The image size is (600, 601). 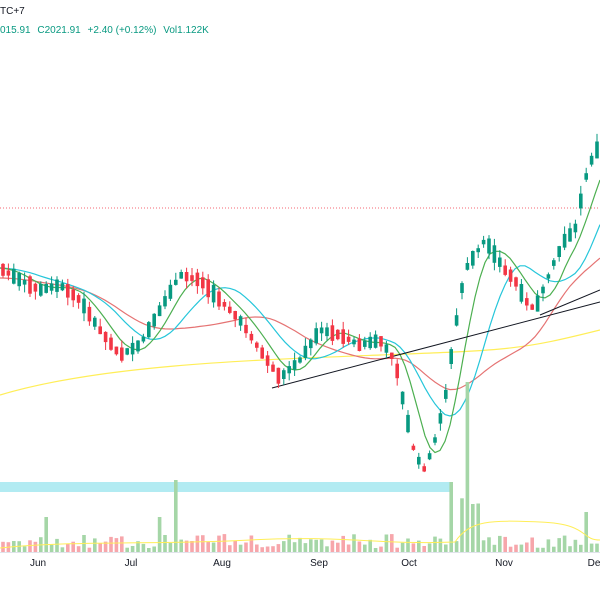 What do you see at coordinates (222, 563) in the screenshot?
I see `x-label-aug: Aug` at bounding box center [222, 563].